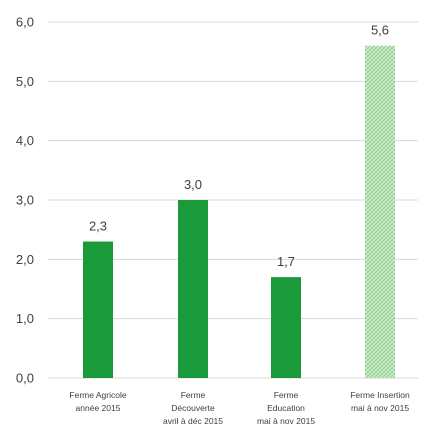 Image resolution: width=427 pixels, height=435 pixels. Describe the element at coordinates (25, 378) in the screenshot. I see `y-tick-label: 0,0` at that location.